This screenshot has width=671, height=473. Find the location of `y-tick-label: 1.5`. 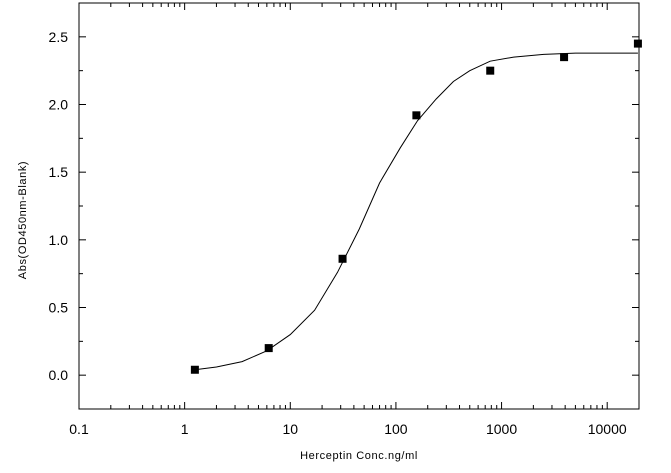

y-tick-label: 1.5 is located at coordinates (59, 172).